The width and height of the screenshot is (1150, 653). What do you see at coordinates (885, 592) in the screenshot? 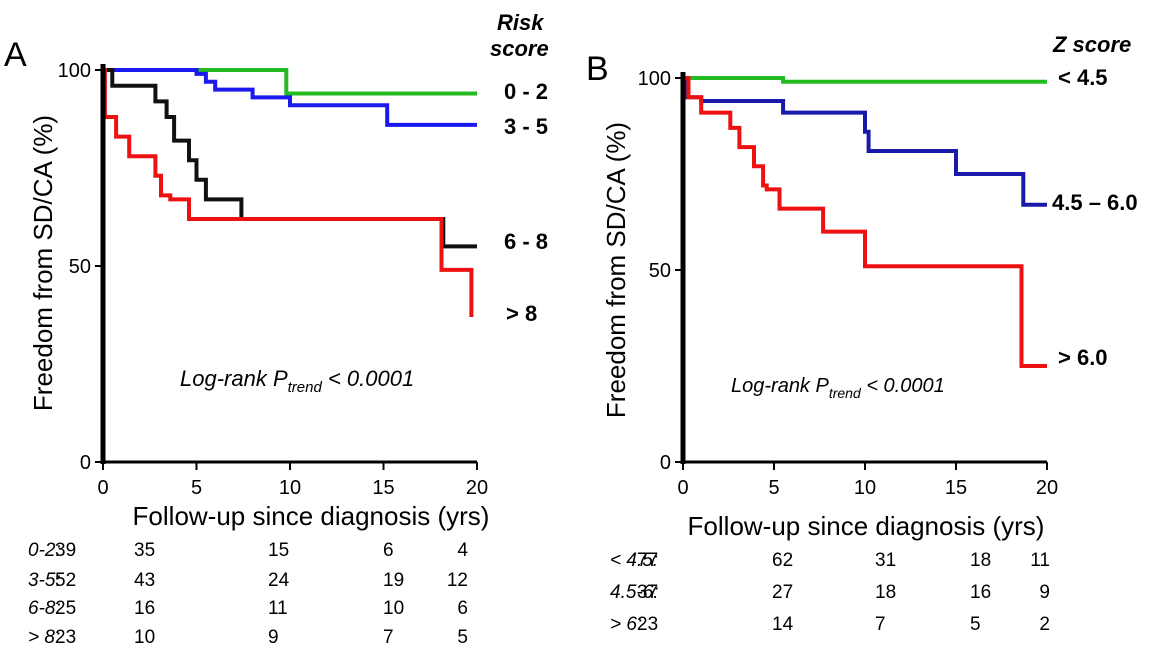
I see `panel-b-risk-cell-1-2: 18` at bounding box center [885, 592].